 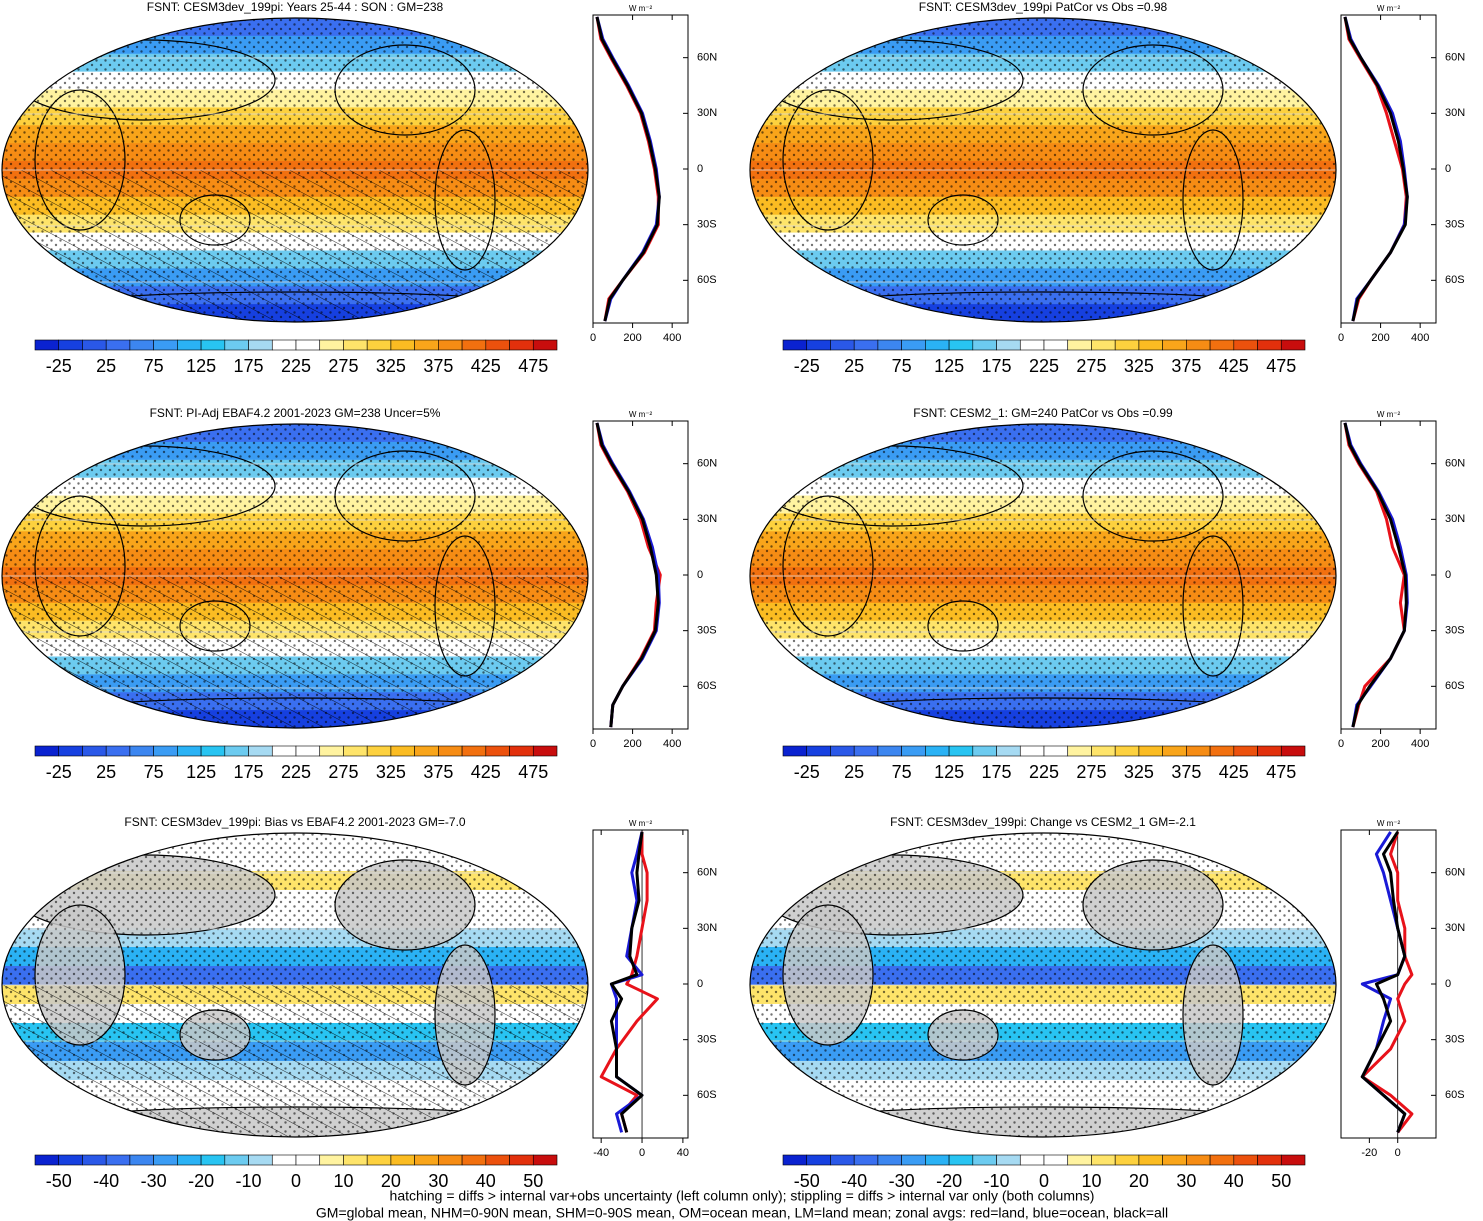 What do you see at coordinates (1380, 338) in the screenshot?
I see `x-tick-label: 200` at bounding box center [1380, 338].